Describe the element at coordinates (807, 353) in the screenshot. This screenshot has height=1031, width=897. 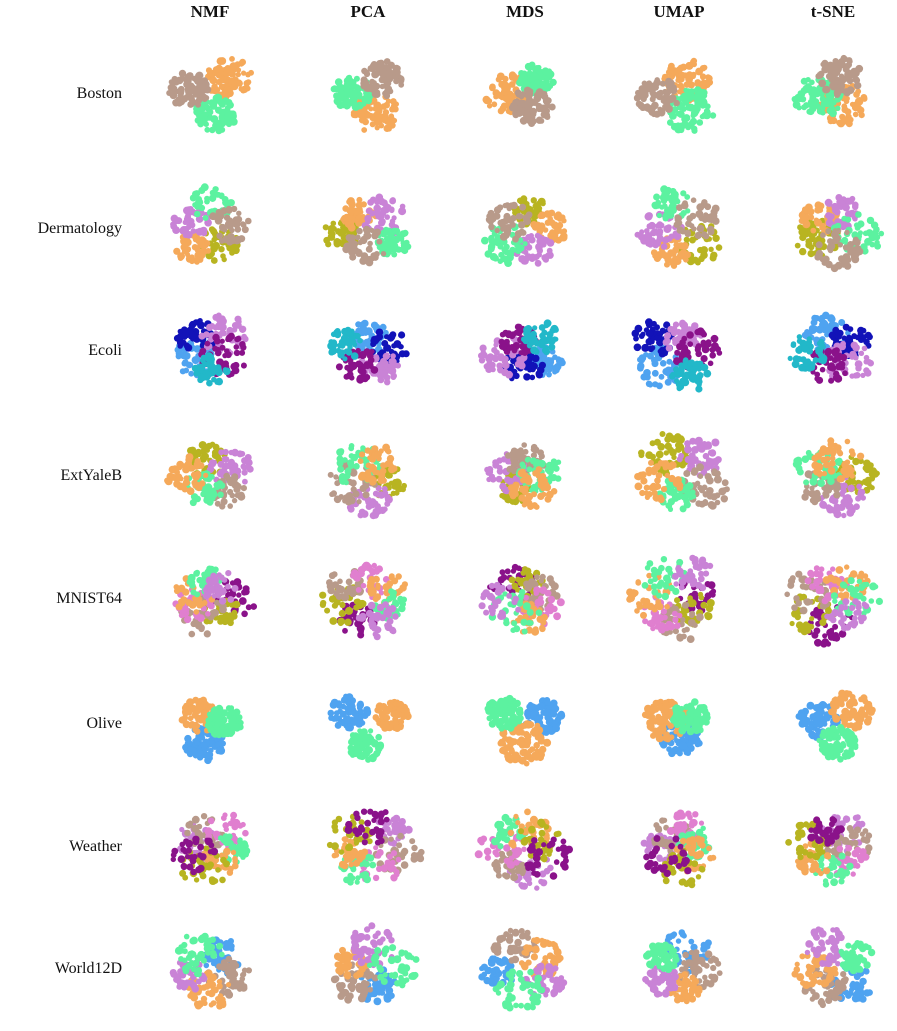
I see `cluster-teal` at that location.